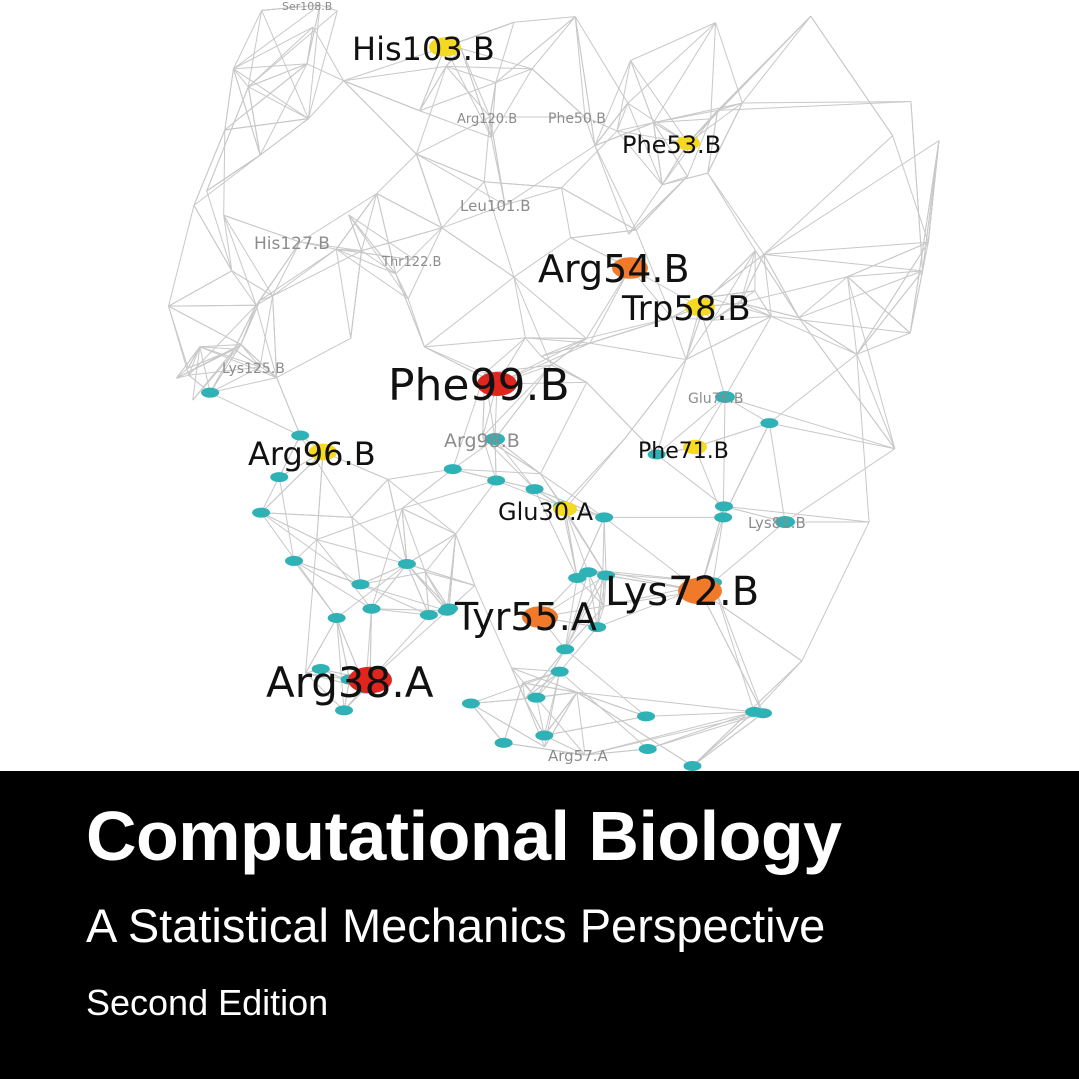 Image resolution: width=1079 pixels, height=1079 pixels. I want to click on highlighted-residue-label: His103.B, so click(423, 49).